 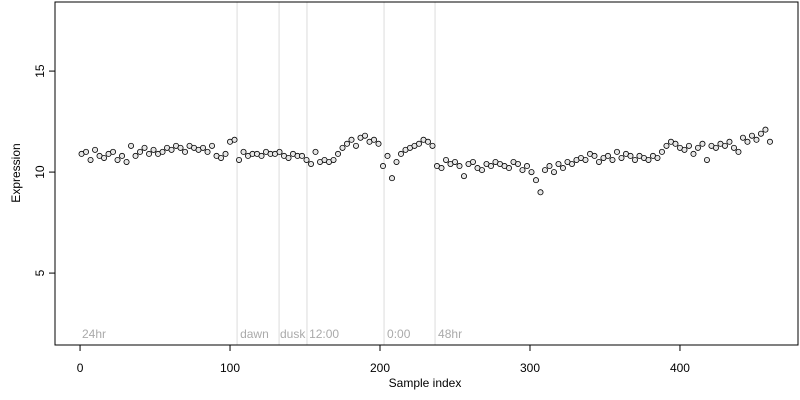 What do you see at coordinates (425, 383) in the screenshot?
I see `x-axis-label: Sample index` at bounding box center [425, 383].